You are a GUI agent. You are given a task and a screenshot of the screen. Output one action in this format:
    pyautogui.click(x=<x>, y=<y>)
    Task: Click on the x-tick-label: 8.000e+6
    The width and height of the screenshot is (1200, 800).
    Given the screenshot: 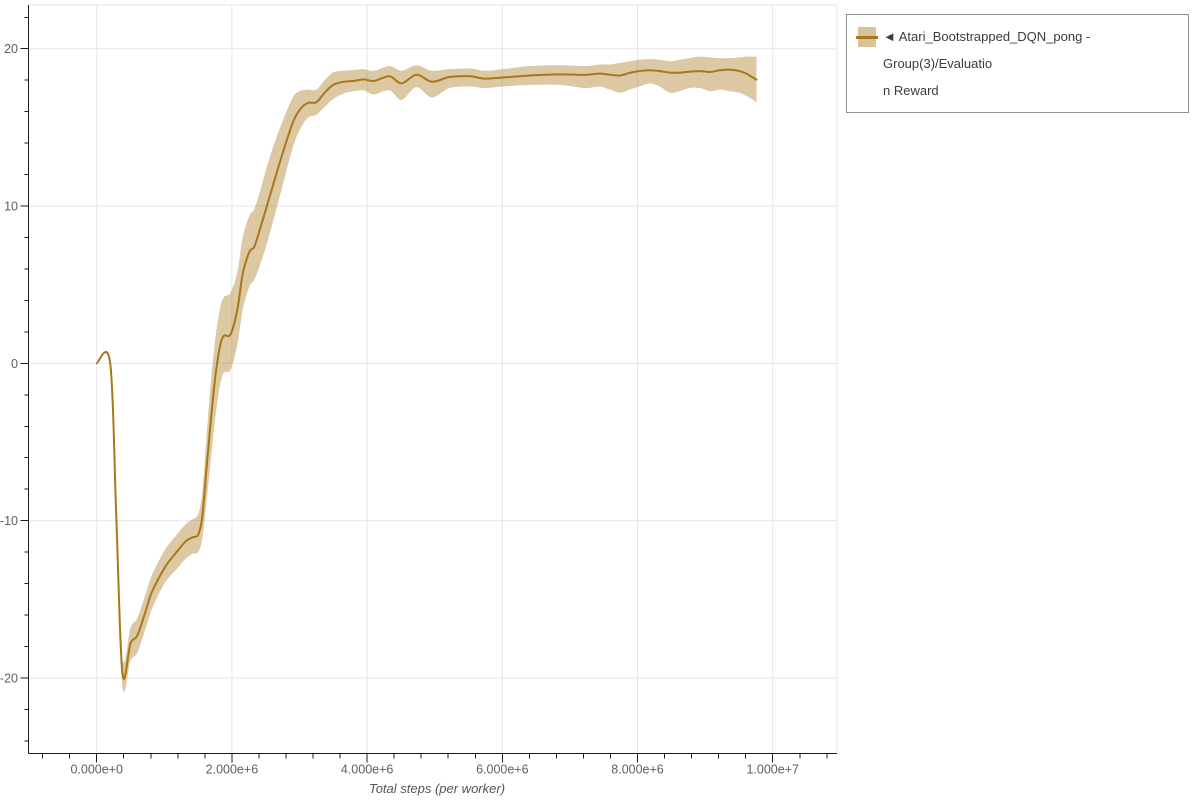 What is the action you would take?
    pyautogui.click(x=637, y=770)
    